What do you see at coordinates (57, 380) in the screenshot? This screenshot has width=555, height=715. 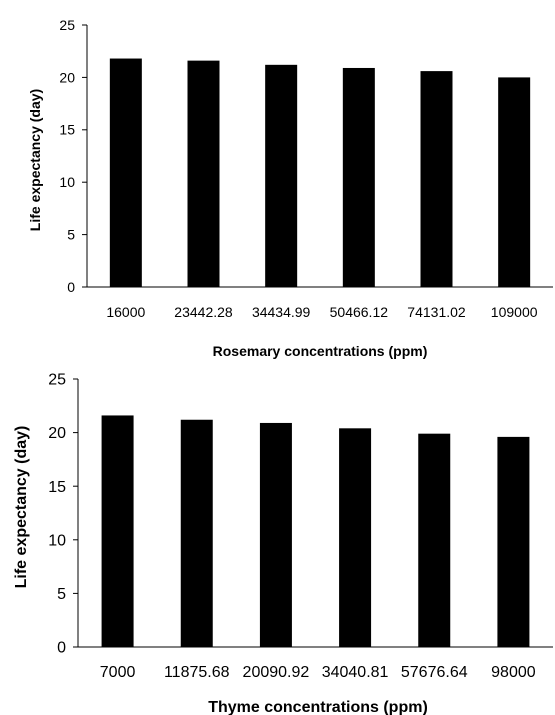 I see `thyme-y-tick-label: 25` at bounding box center [57, 380].